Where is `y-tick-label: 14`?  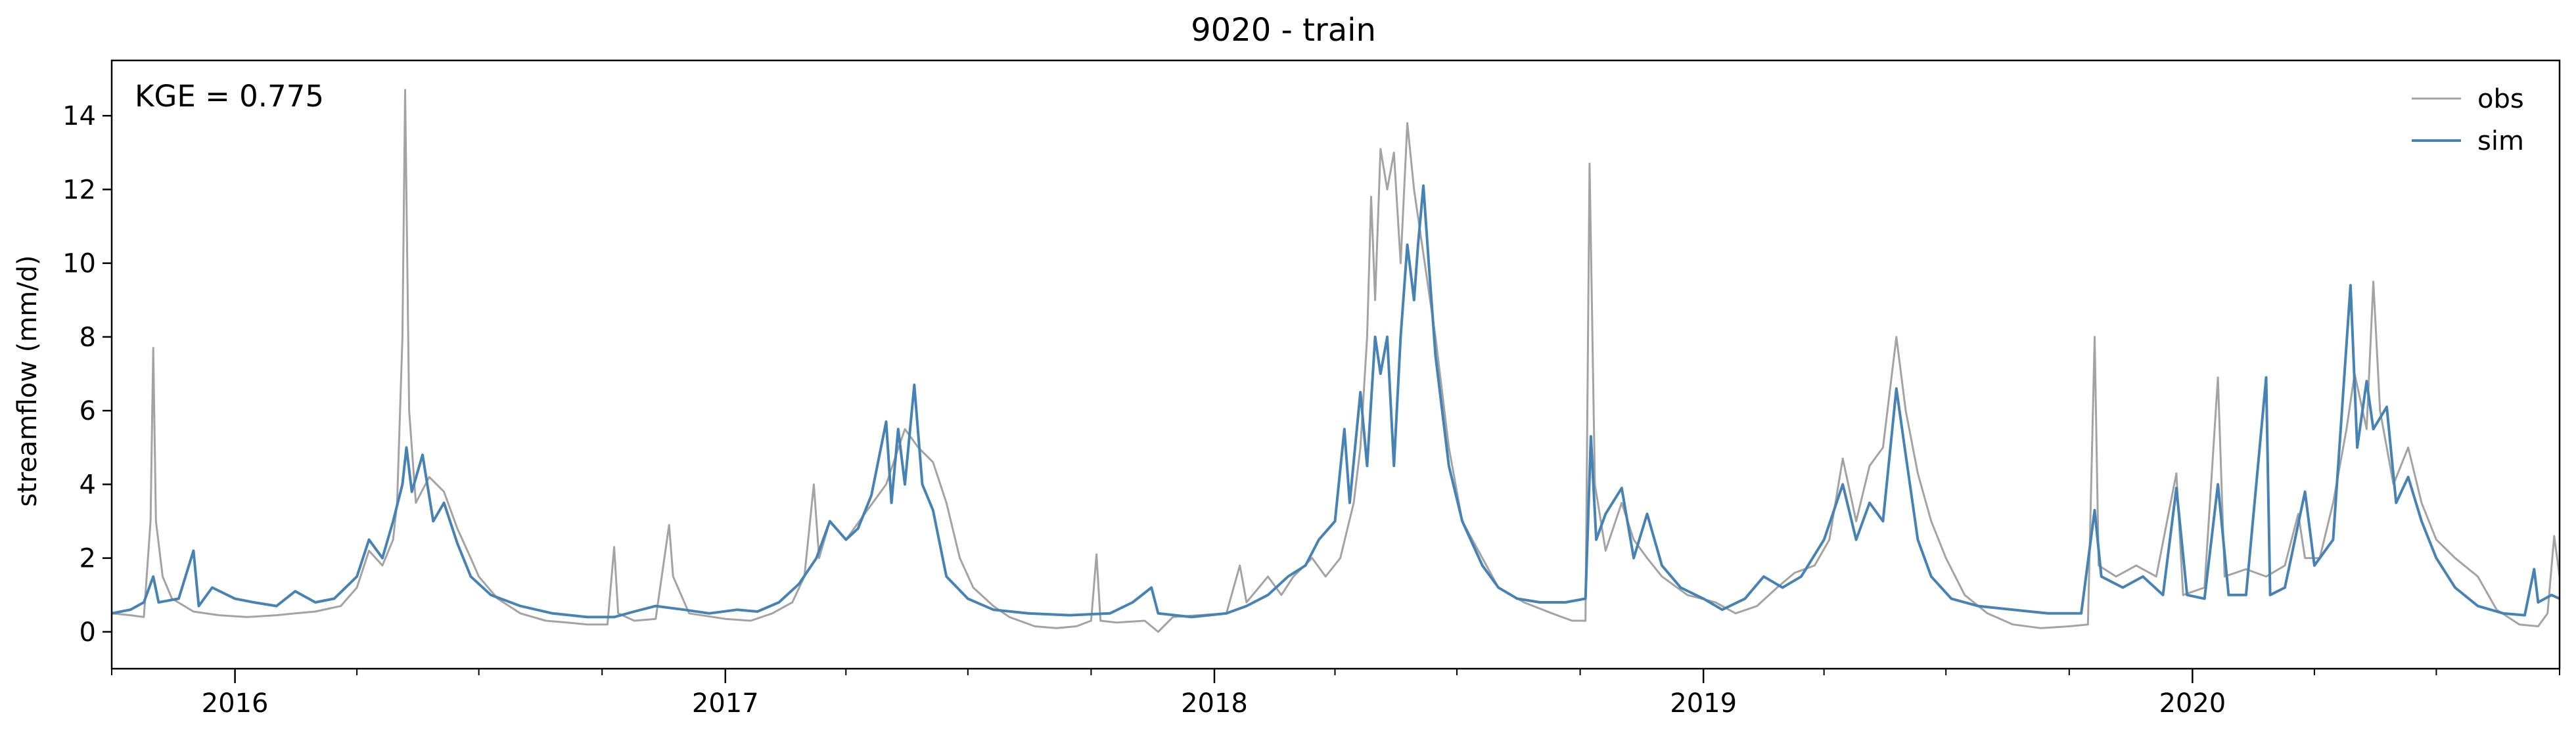 y-tick-label: 14 is located at coordinates (79, 116).